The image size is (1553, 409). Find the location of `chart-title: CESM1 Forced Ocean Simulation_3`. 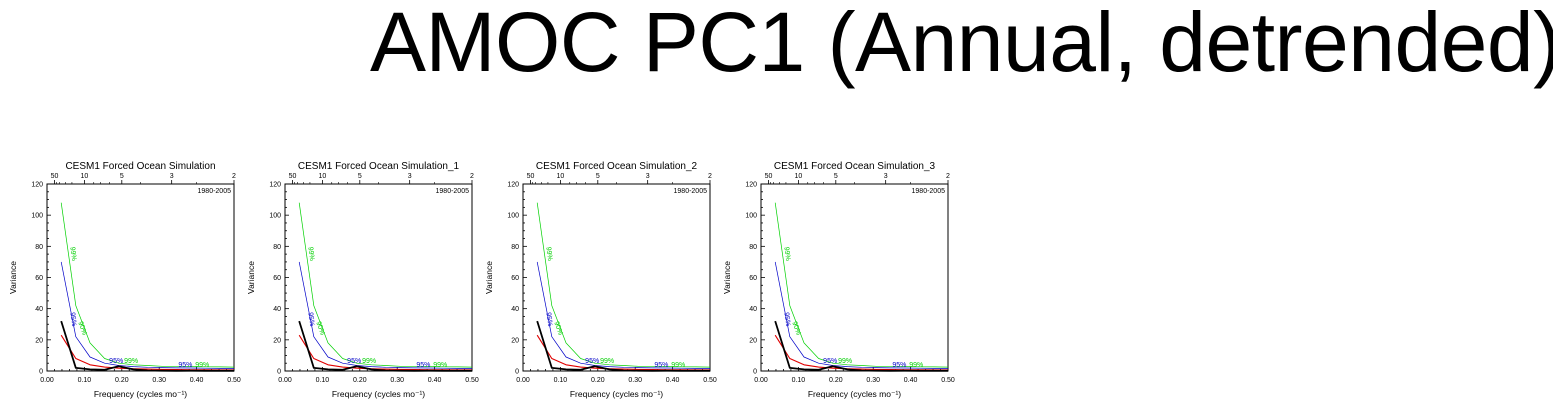

chart-title: CESM1 Forced Ocean Simulation_3 is located at coordinates (855, 166).